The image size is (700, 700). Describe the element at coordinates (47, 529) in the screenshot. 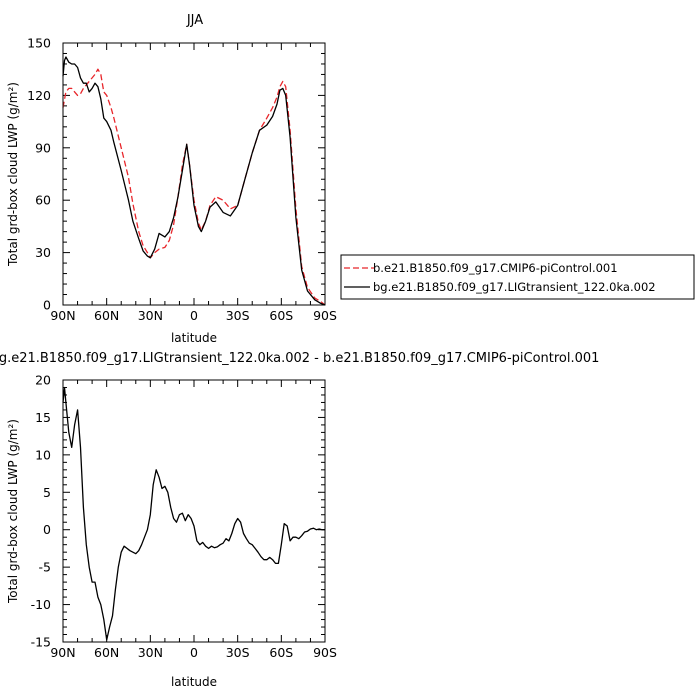

I see `panel1-y-tick-label: 0` at that location.